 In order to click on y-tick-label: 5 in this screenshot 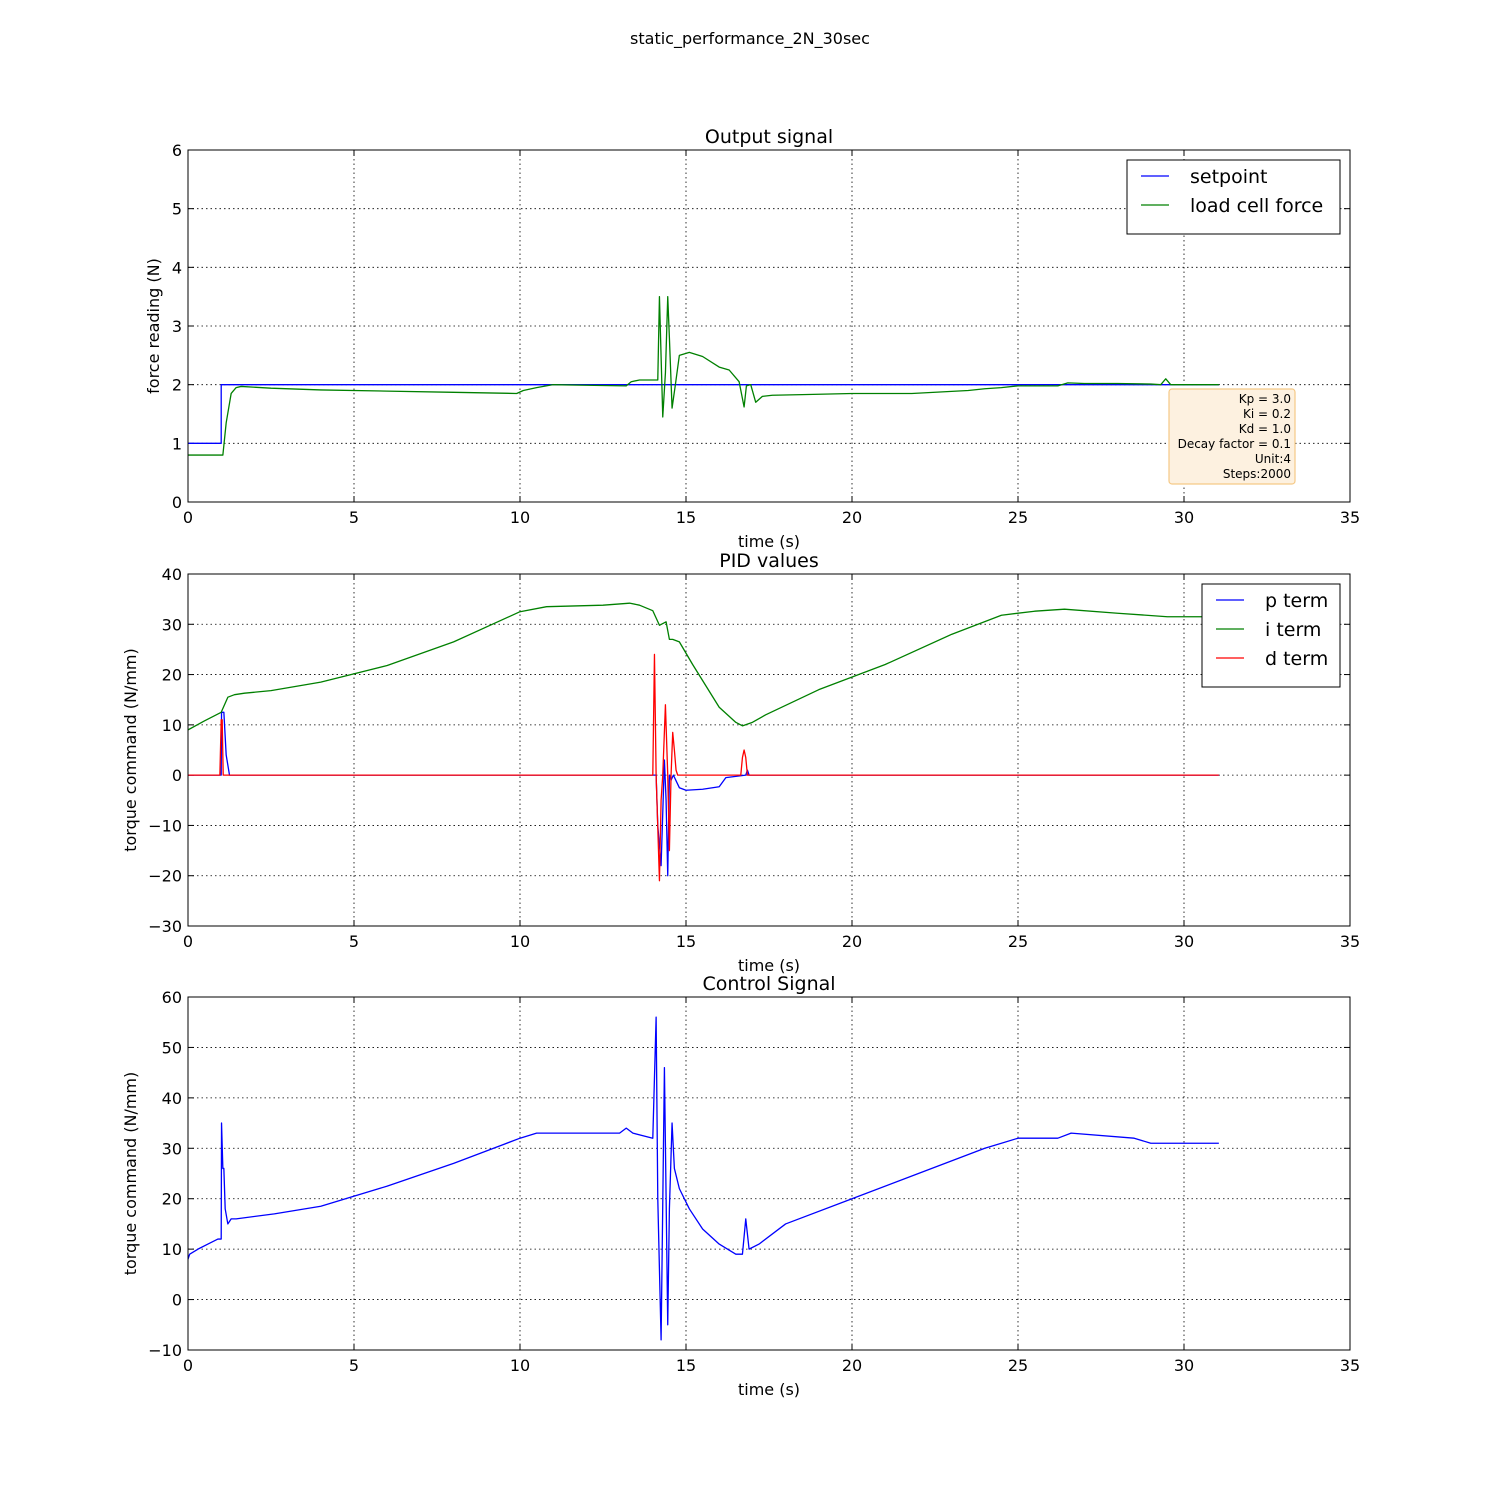, I will do `click(177, 209)`.